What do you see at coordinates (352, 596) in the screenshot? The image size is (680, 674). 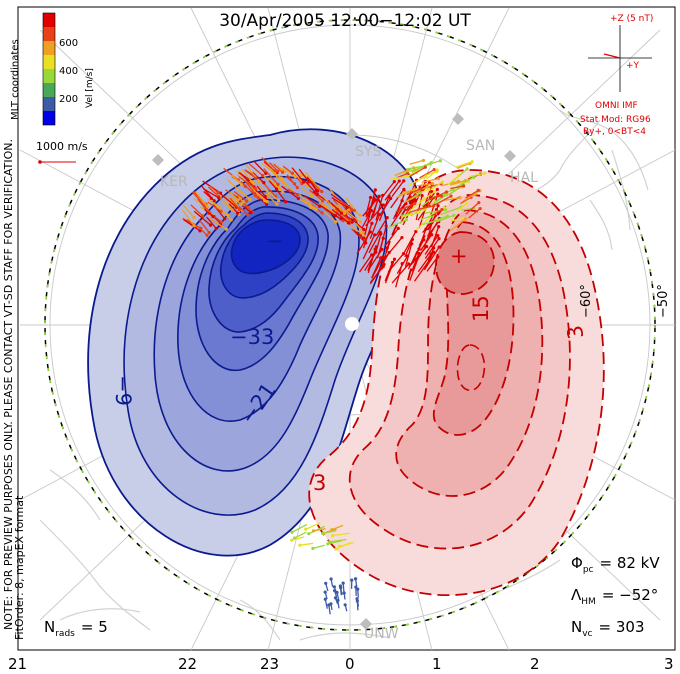 I see `fit-statistics: Φpc = 82 kV ΛHM = −52° Nvc = 303 Nrads = 5` at bounding box center [352, 596].